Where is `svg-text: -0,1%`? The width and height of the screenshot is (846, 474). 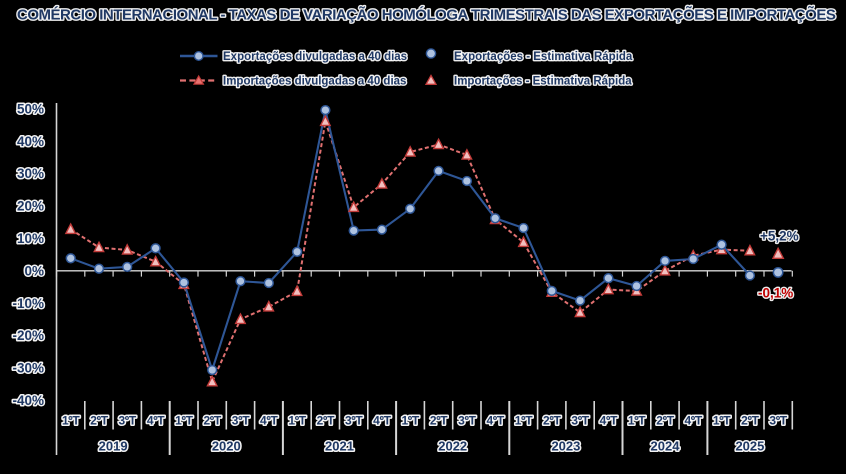 svg-text: -0,1% is located at coordinates (775, 293).